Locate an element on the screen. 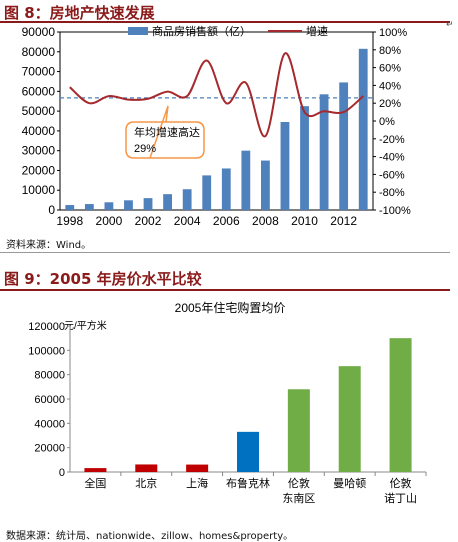  x-tick-label: 布鲁克林 is located at coordinates (248, 483).